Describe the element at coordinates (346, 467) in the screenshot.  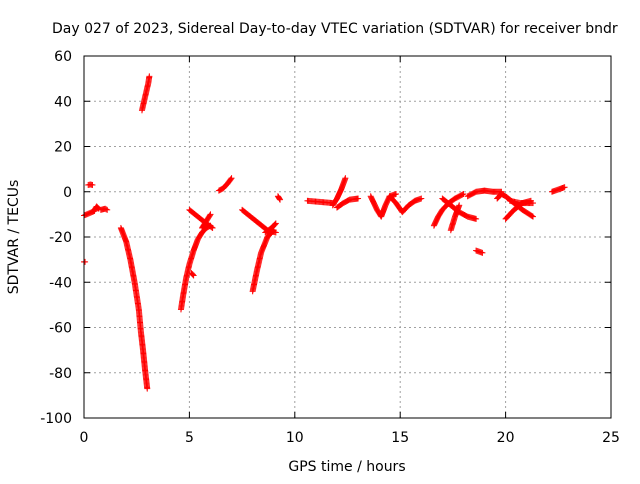
I see `x-axis-label: GPS time / hours` at that location.